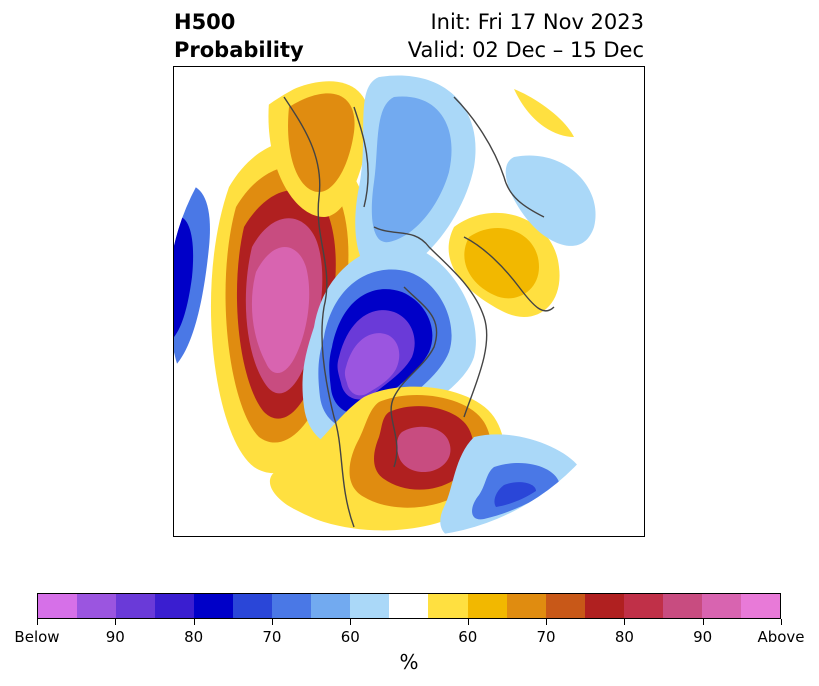 The width and height of the screenshot is (819, 686). What do you see at coordinates (37, 637) in the screenshot?
I see `colorbar-tick-label: Below` at bounding box center [37, 637].